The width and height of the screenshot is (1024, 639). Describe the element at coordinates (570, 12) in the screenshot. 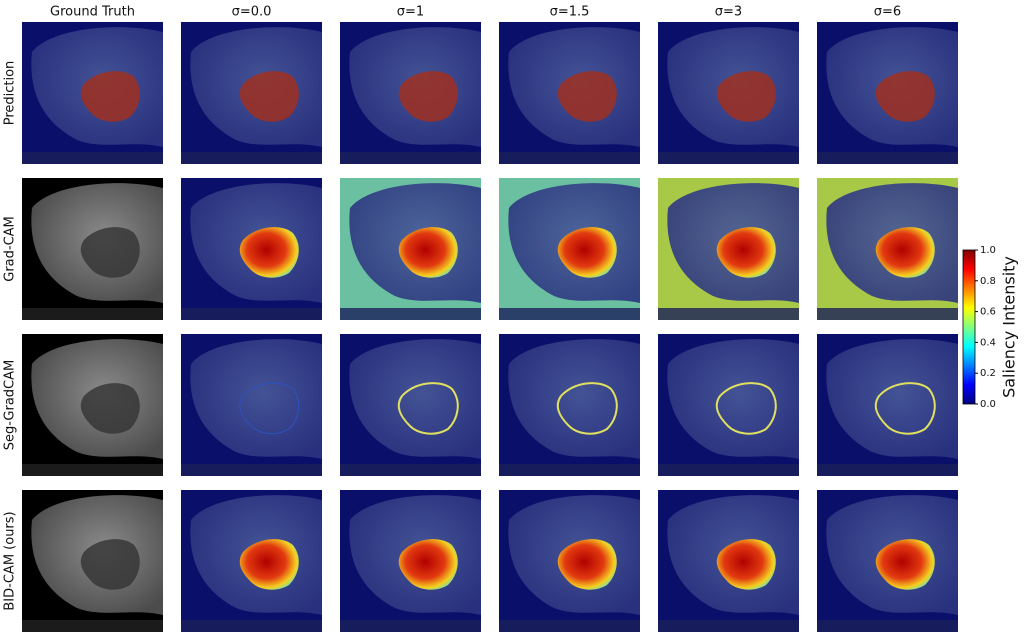

I see `column-header: σ=1.5` at that location.